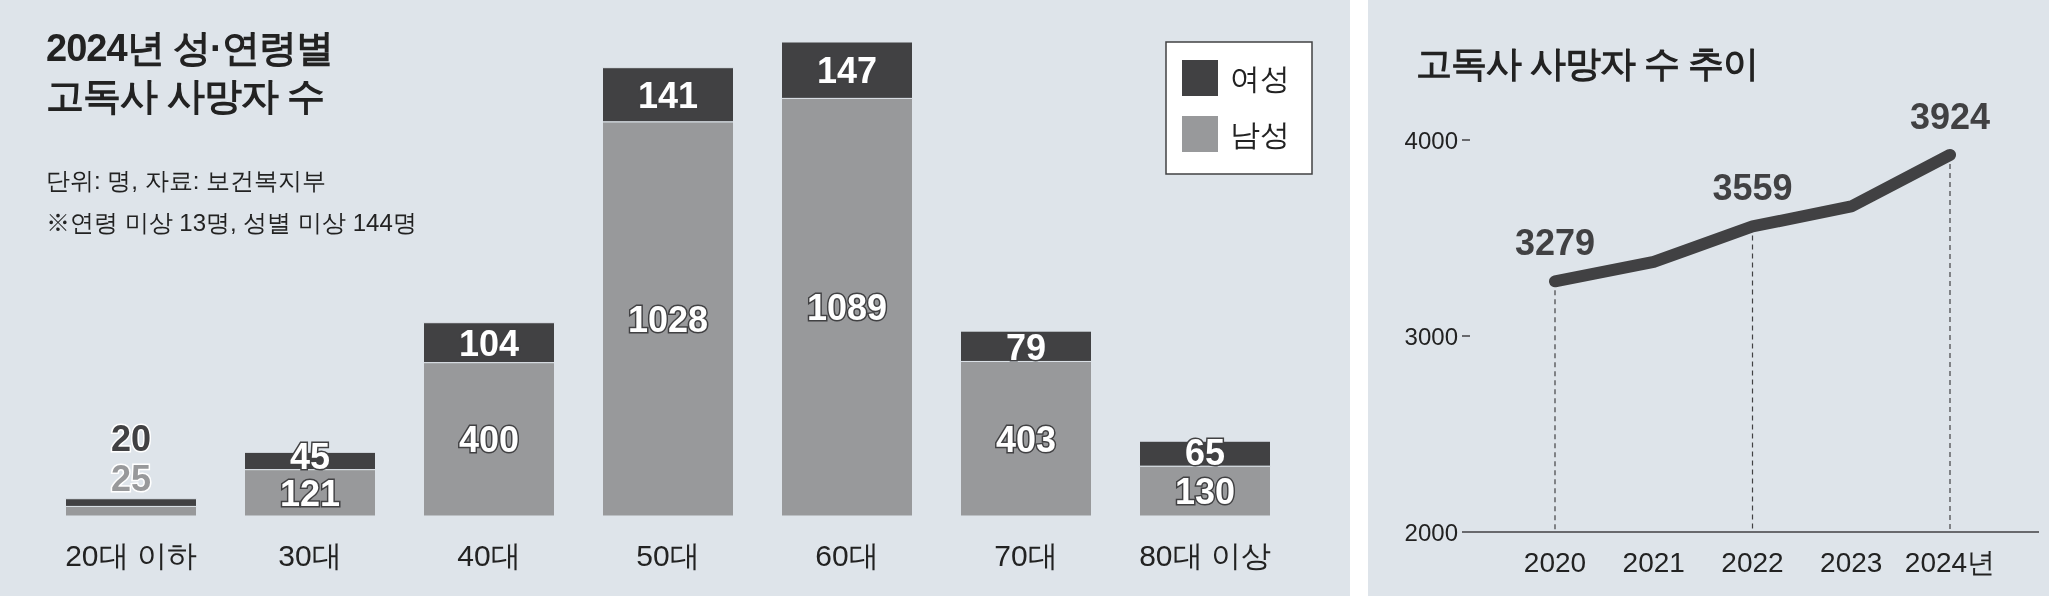  What do you see at coordinates (190, 72) in the screenshot?
I see `chart-title: 2024년 성·연령별 고독사 사망자 수` at bounding box center [190, 72].